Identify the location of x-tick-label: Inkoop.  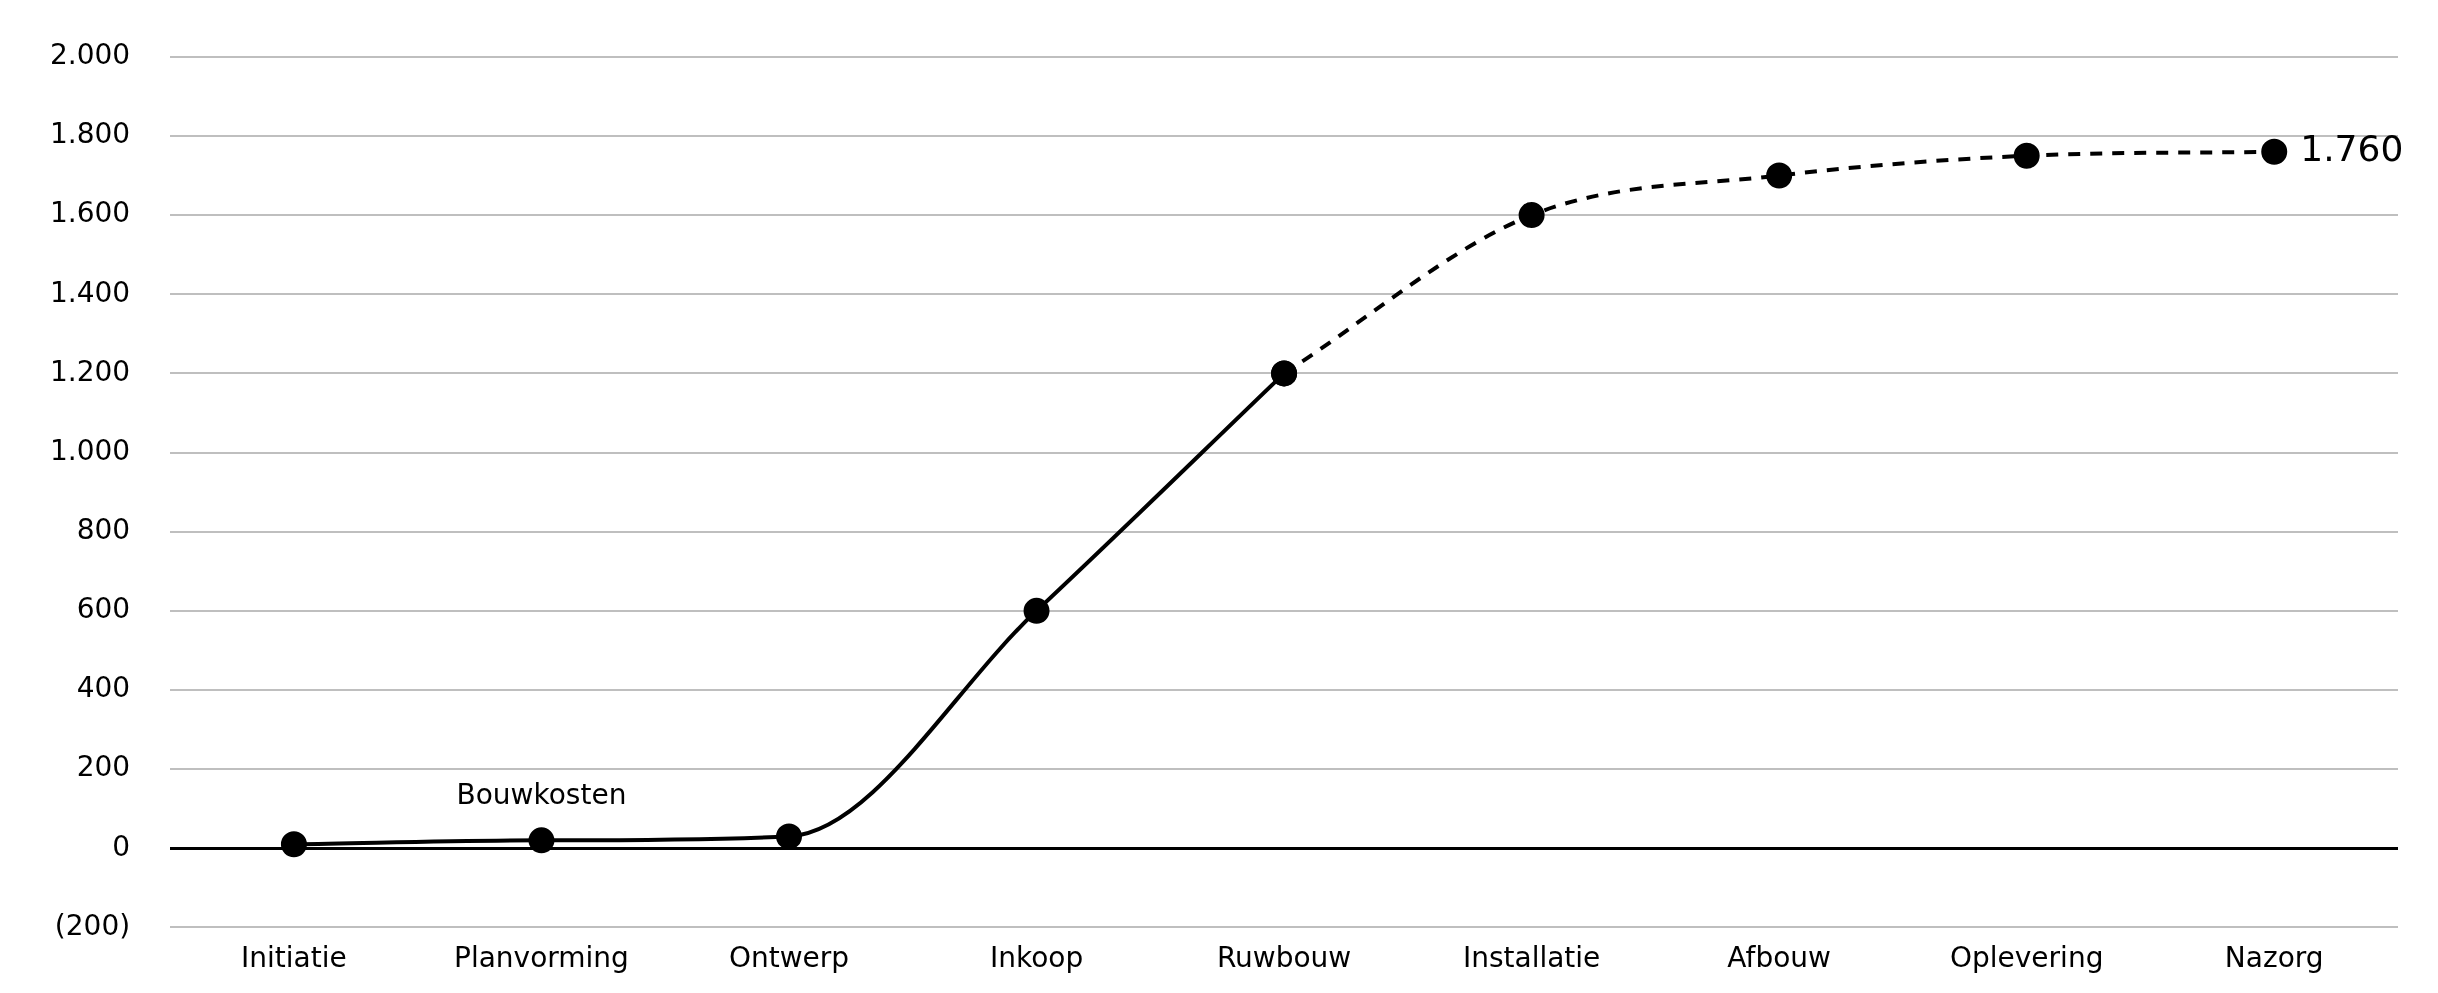
(1036, 958).